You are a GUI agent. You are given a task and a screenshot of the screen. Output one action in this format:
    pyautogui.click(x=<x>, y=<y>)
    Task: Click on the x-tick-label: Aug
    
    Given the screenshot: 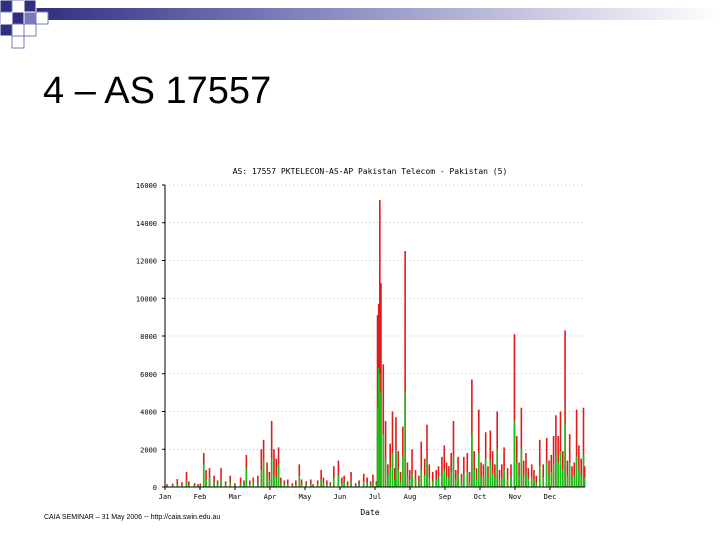 What is the action you would take?
    pyautogui.click(x=410, y=497)
    